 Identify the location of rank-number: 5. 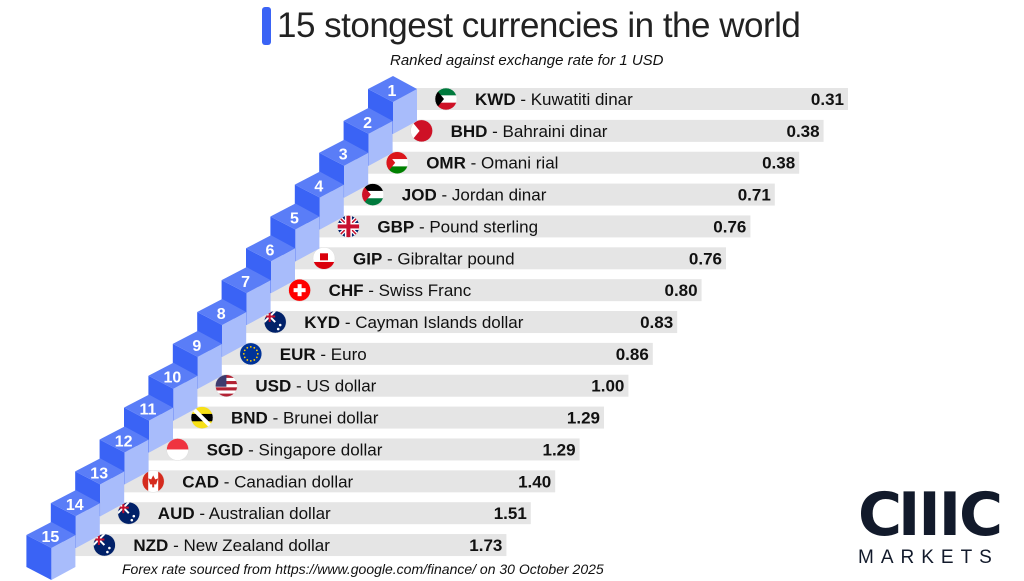
(294, 218).